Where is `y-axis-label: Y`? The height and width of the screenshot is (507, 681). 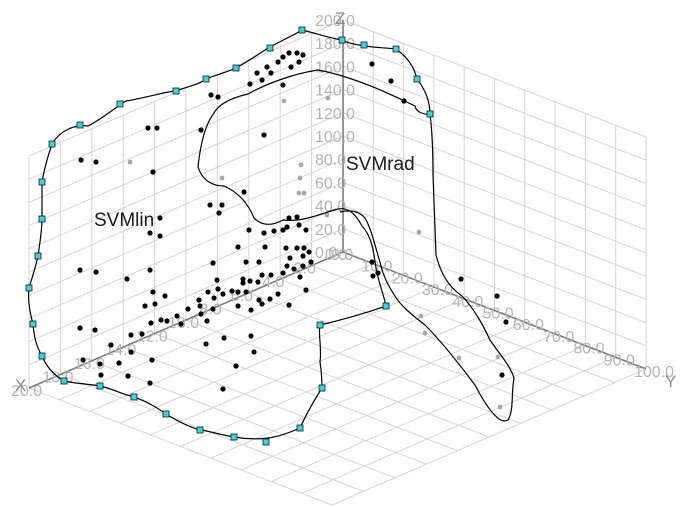 y-axis-label: Y is located at coordinates (670, 381).